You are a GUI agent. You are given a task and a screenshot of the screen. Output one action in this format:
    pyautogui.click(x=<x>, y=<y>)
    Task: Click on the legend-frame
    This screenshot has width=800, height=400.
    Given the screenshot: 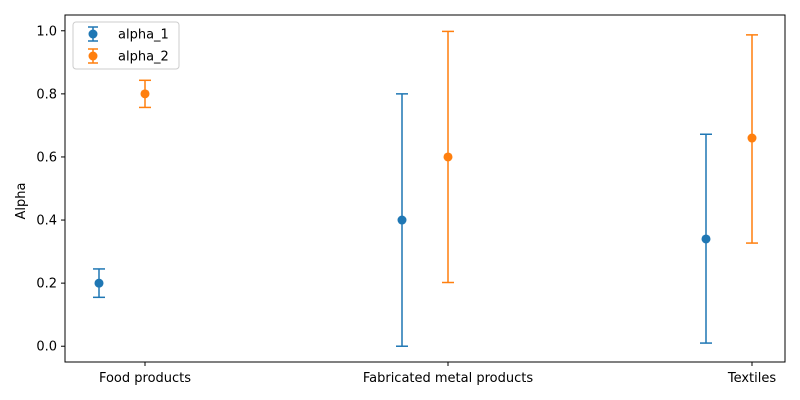 What is the action you would take?
    pyautogui.click(x=126, y=45)
    